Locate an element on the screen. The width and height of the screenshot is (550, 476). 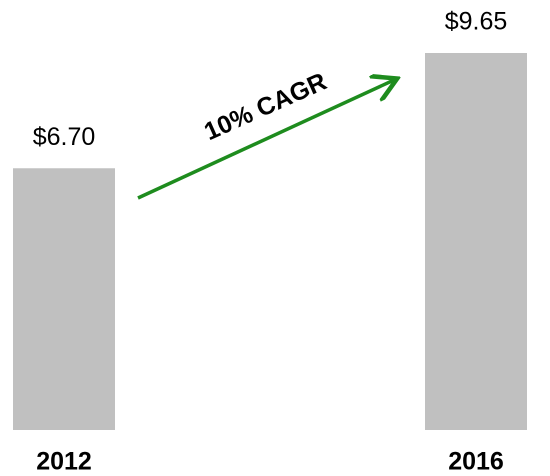
value-label: $6.70 is located at coordinates (64, 137).